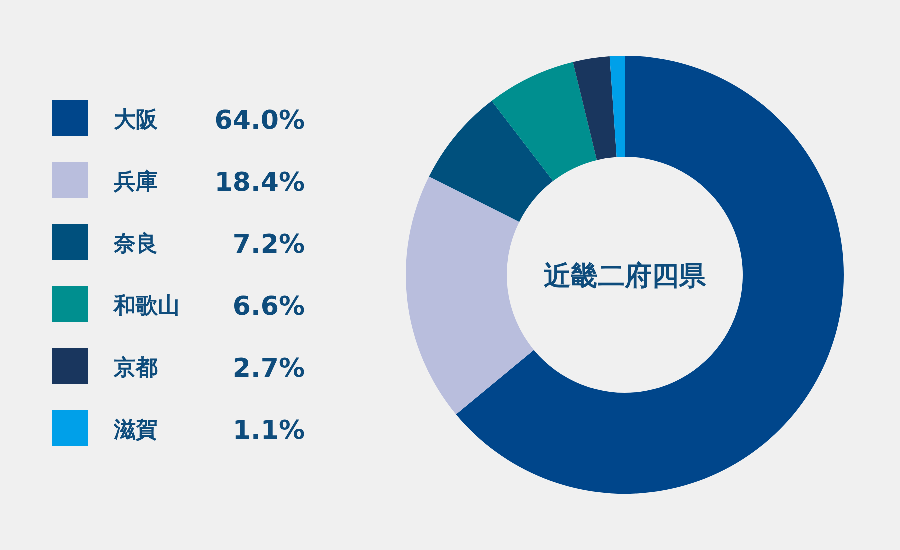 The image size is (900, 550). Describe the element at coordinates (136, 120) in the screenshot. I see `legend-label: 大阪` at that location.